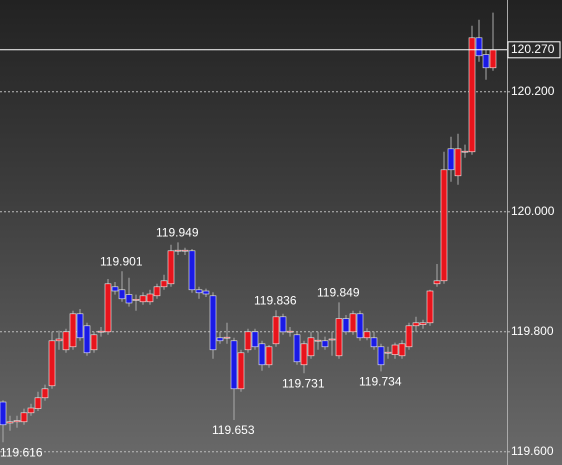  I want to click on annotation: 119.616, so click(21, 452).